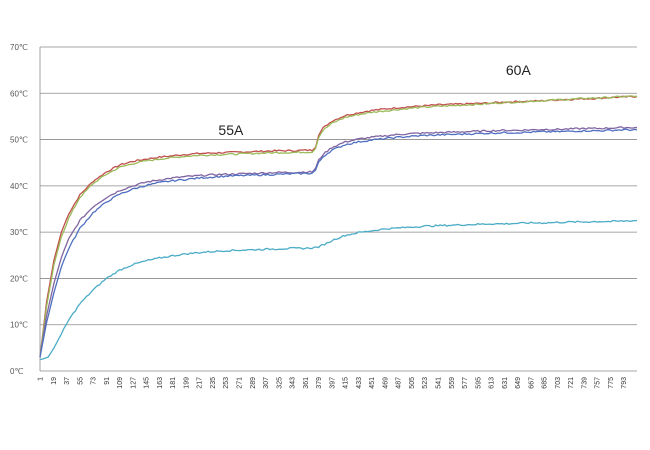  What do you see at coordinates (19, 93) in the screenshot?
I see `y-tick-label: 60℃` at bounding box center [19, 93].